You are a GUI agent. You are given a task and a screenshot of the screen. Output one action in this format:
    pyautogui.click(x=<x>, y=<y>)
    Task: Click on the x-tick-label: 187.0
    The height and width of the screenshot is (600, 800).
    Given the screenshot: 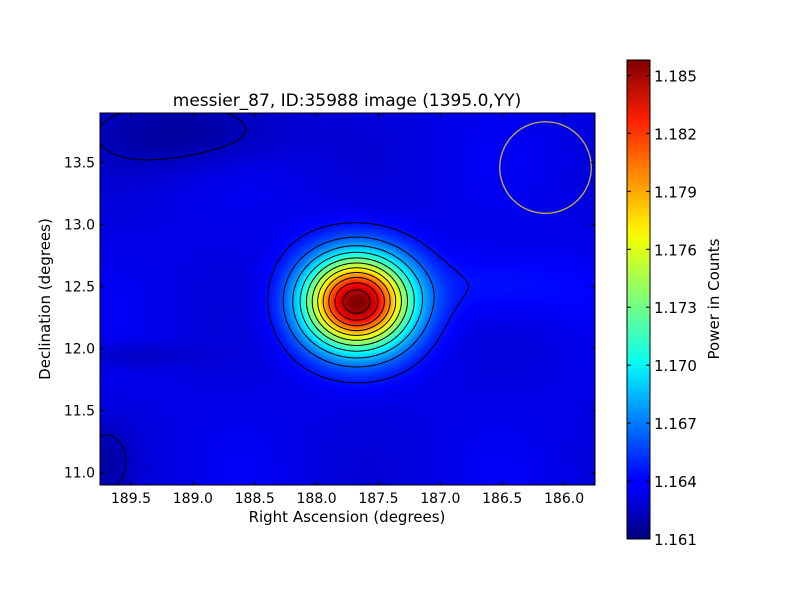 What is the action you would take?
    pyautogui.click(x=440, y=499)
    